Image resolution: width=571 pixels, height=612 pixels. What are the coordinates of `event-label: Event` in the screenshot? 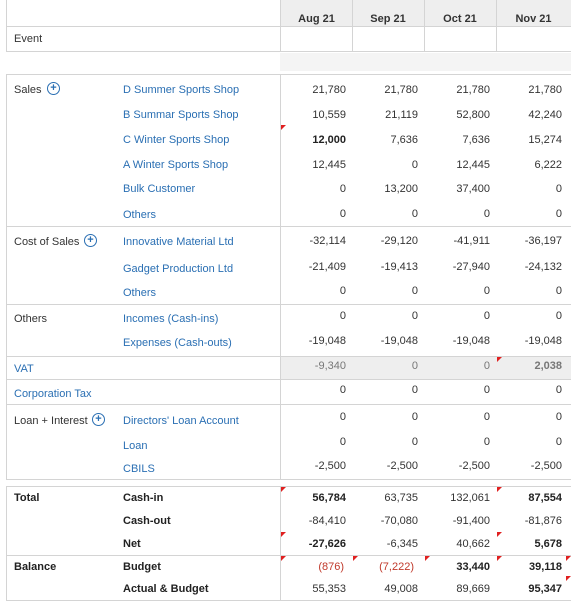 It's located at (28, 39).